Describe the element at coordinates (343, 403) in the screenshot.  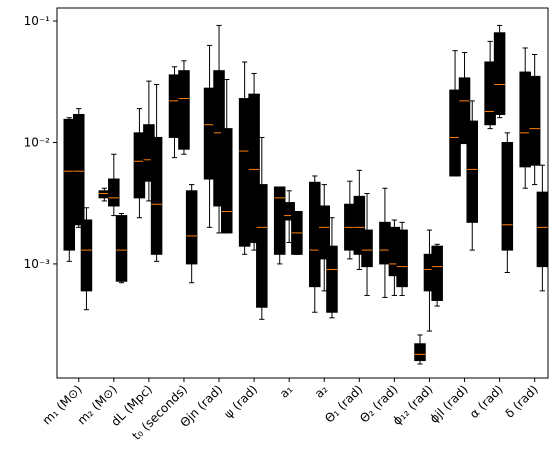
I see `x-tick-label: Θ₁ (rad)` at that location.